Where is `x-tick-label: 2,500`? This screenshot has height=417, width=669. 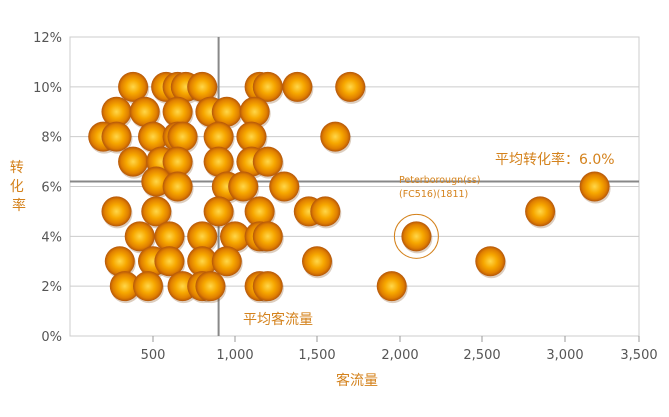 x-tick-label: 2,500 is located at coordinates (481, 355).